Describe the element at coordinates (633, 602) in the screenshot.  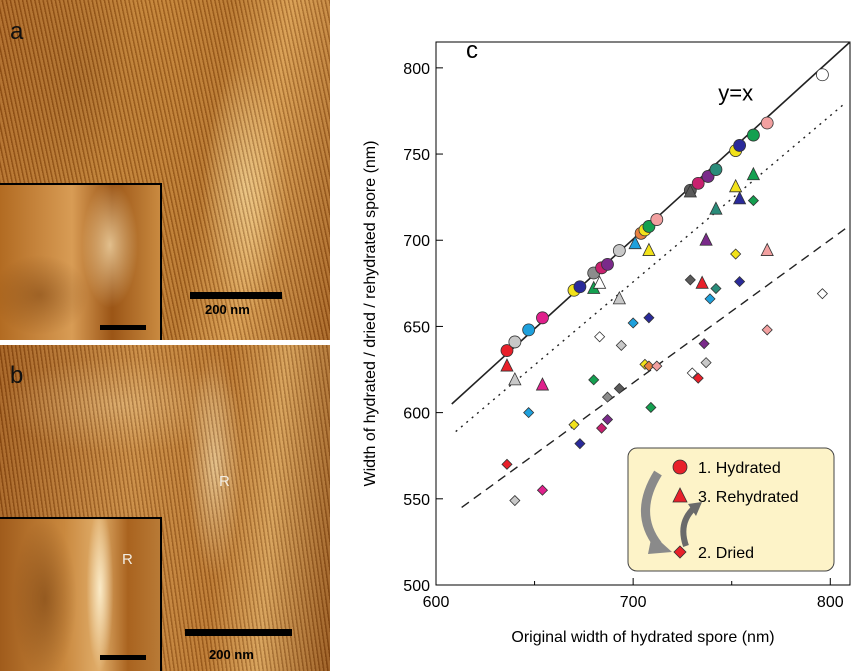
I see `x-tick-label: 700` at that location.